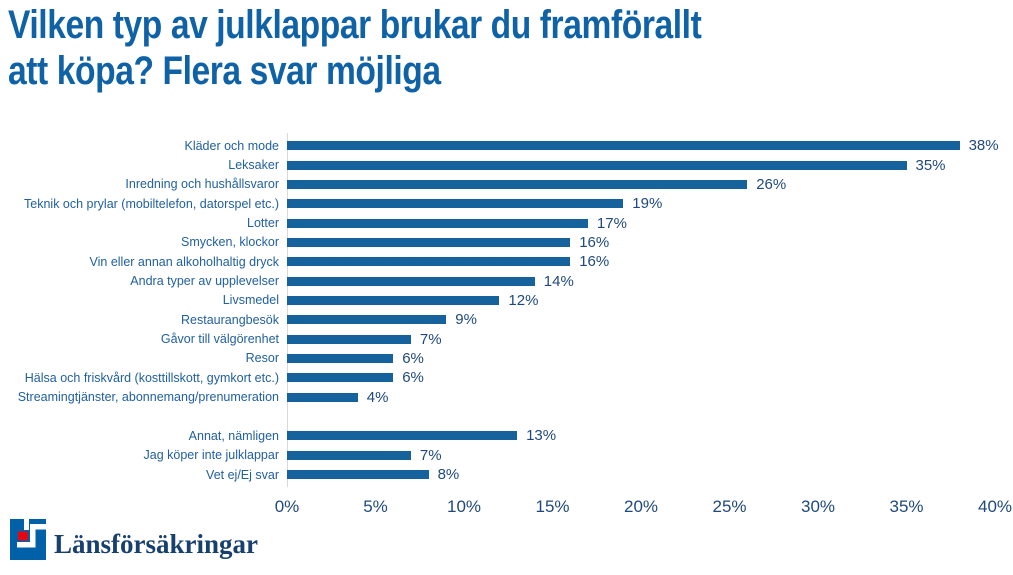 This screenshot has width=1013, height=575. What do you see at coordinates (448, 475) in the screenshot?
I see `value-label: 8%` at bounding box center [448, 475].